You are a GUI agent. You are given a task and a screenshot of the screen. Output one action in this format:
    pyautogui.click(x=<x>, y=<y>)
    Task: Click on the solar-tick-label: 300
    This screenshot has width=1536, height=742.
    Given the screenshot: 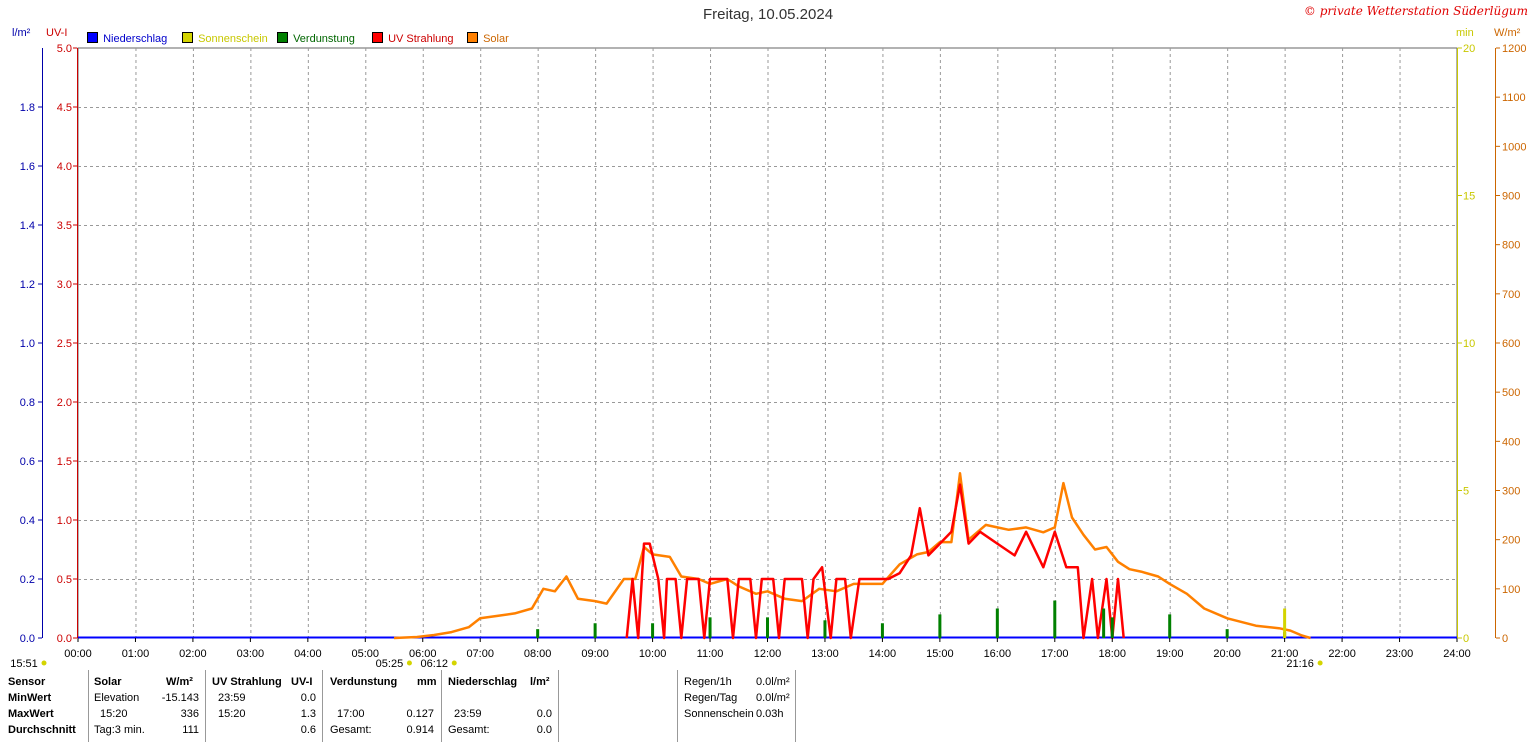 What is the action you would take?
    pyautogui.click(x=1511, y=492)
    